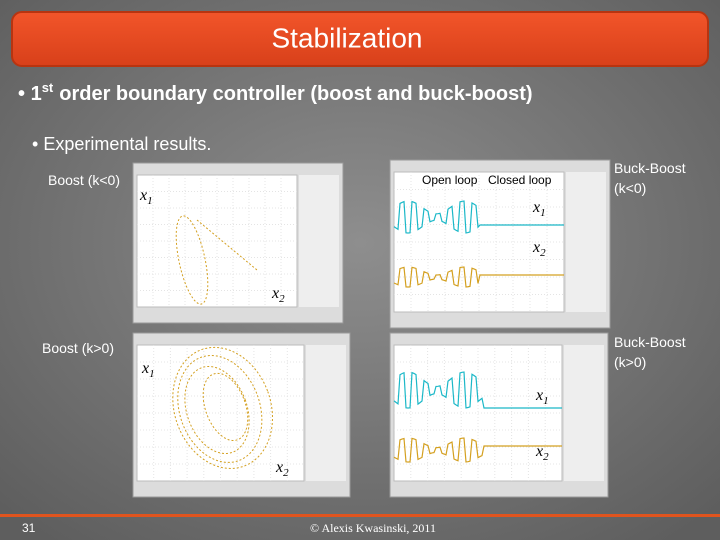  I want to click on title: Stabilization, so click(347, 37).